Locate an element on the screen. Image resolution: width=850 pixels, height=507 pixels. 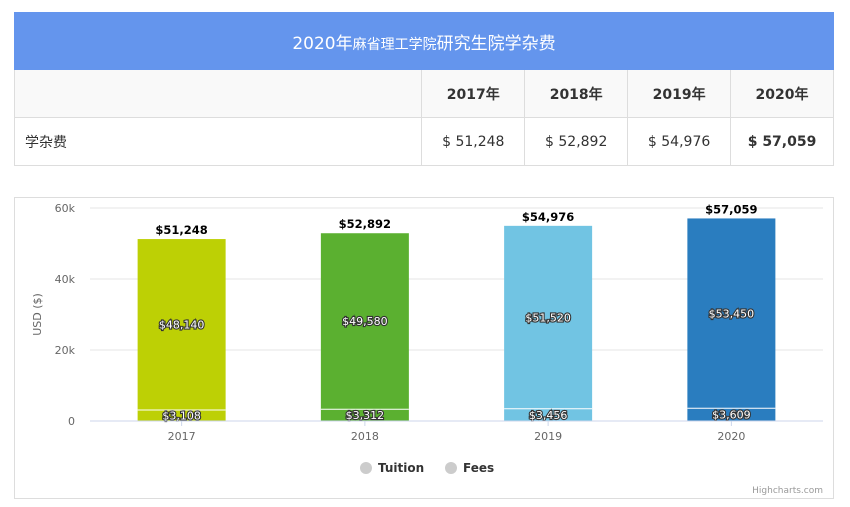
y-tick-label: 20k is located at coordinates (65, 350).